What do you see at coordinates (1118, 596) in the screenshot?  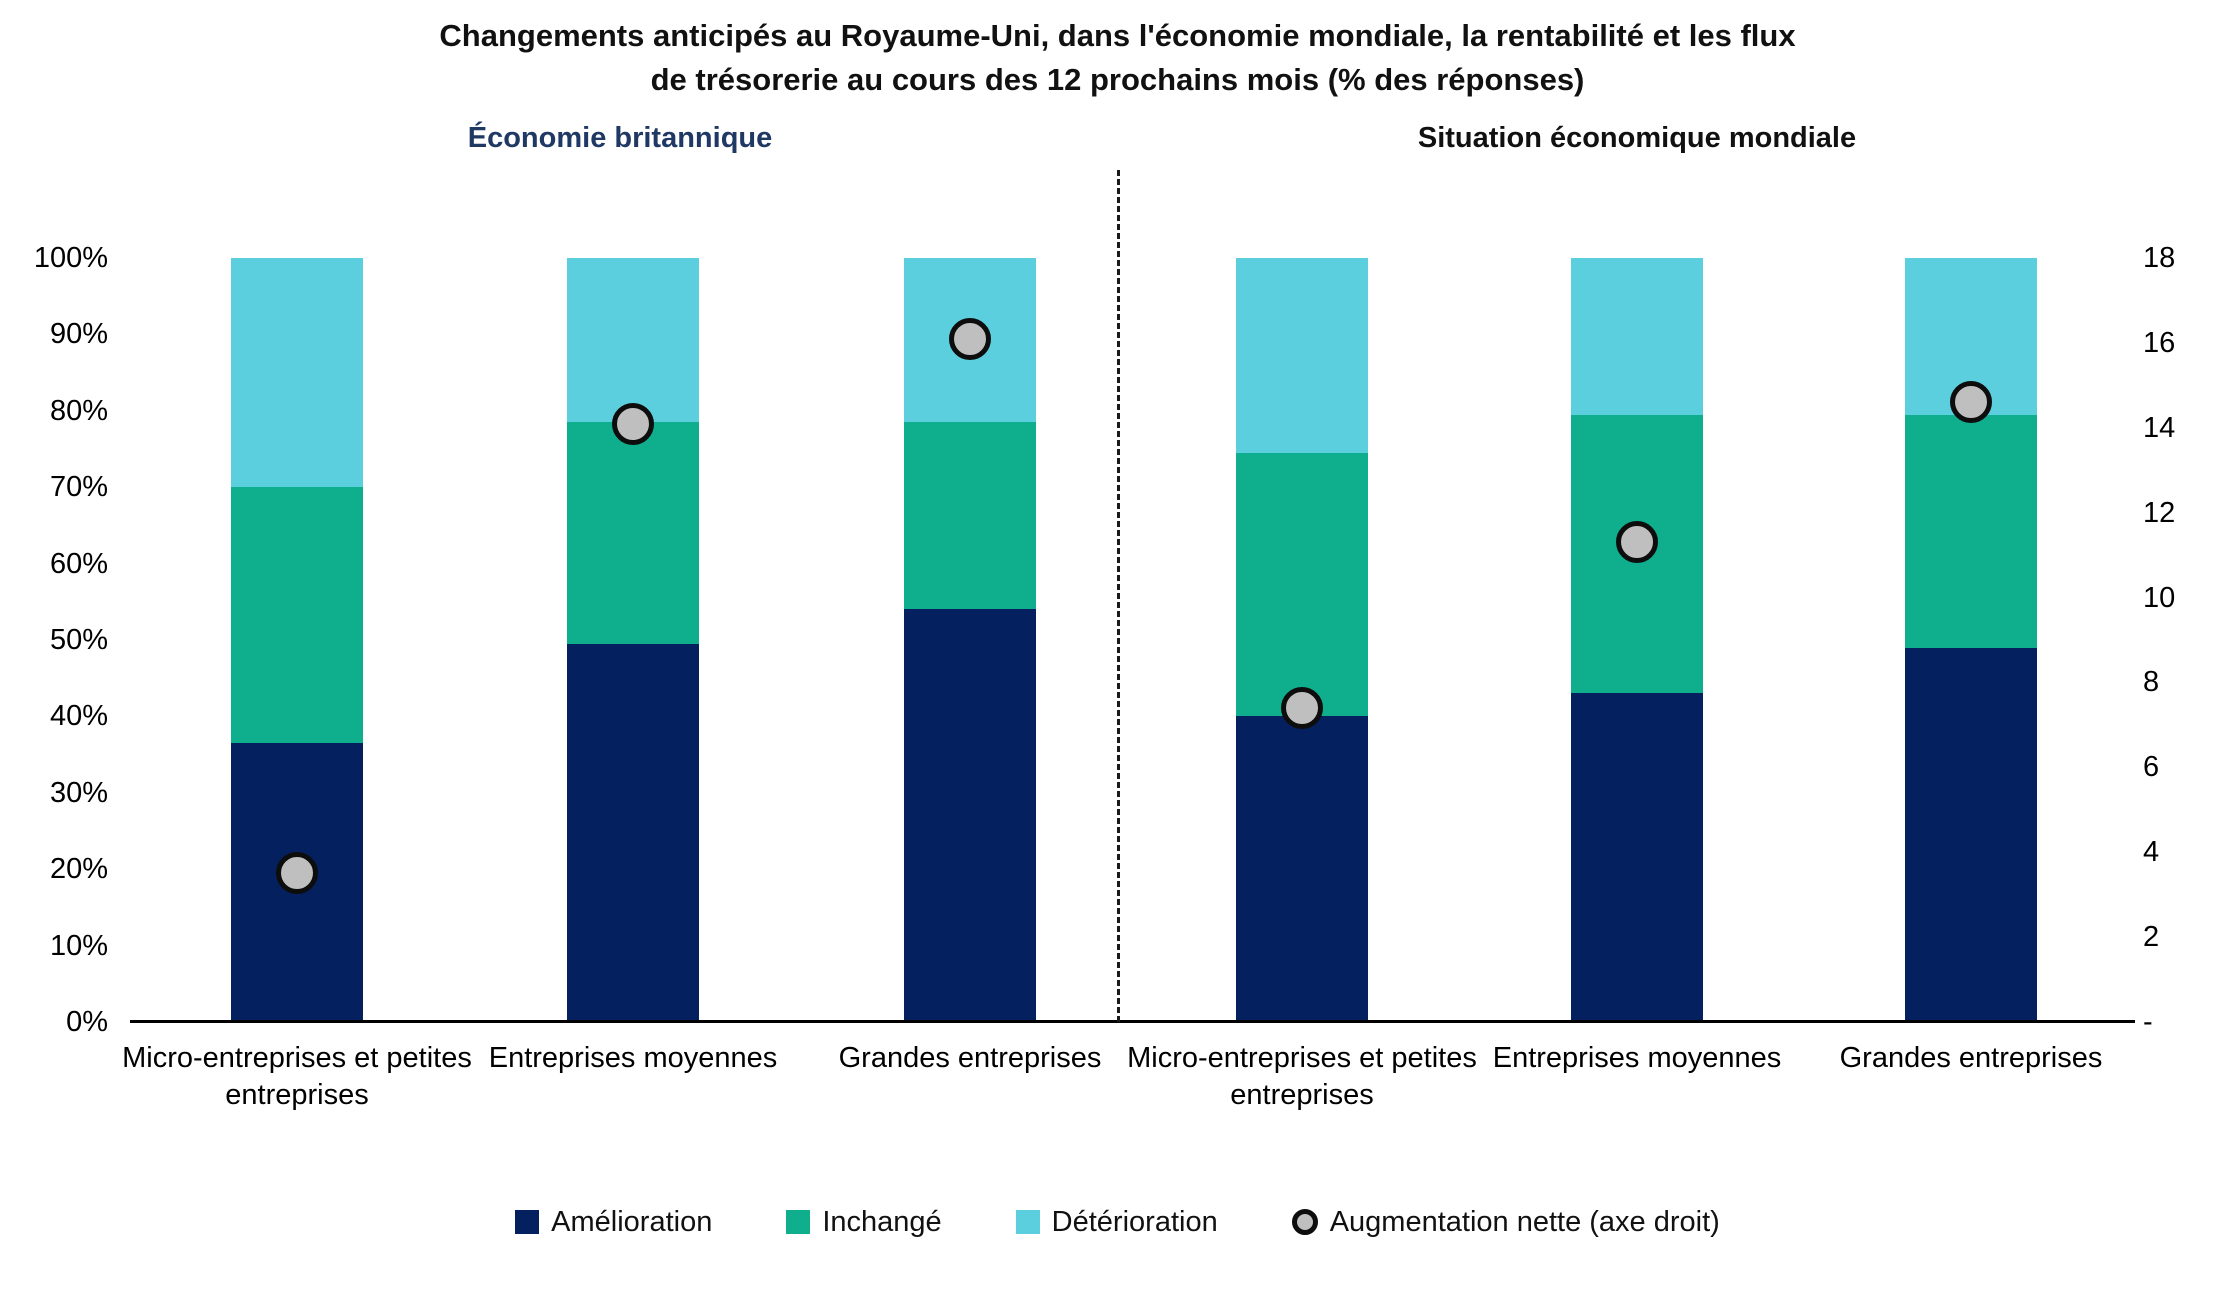 I see `group-divider-line` at bounding box center [1118, 596].